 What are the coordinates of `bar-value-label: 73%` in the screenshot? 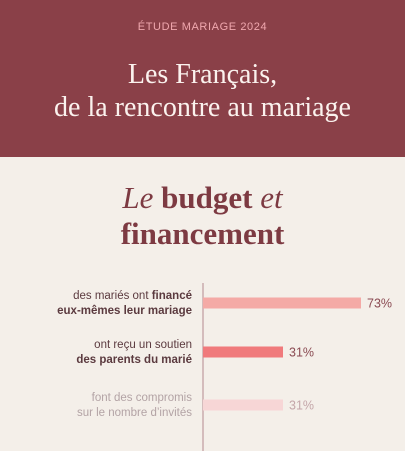 It's located at (379, 304).